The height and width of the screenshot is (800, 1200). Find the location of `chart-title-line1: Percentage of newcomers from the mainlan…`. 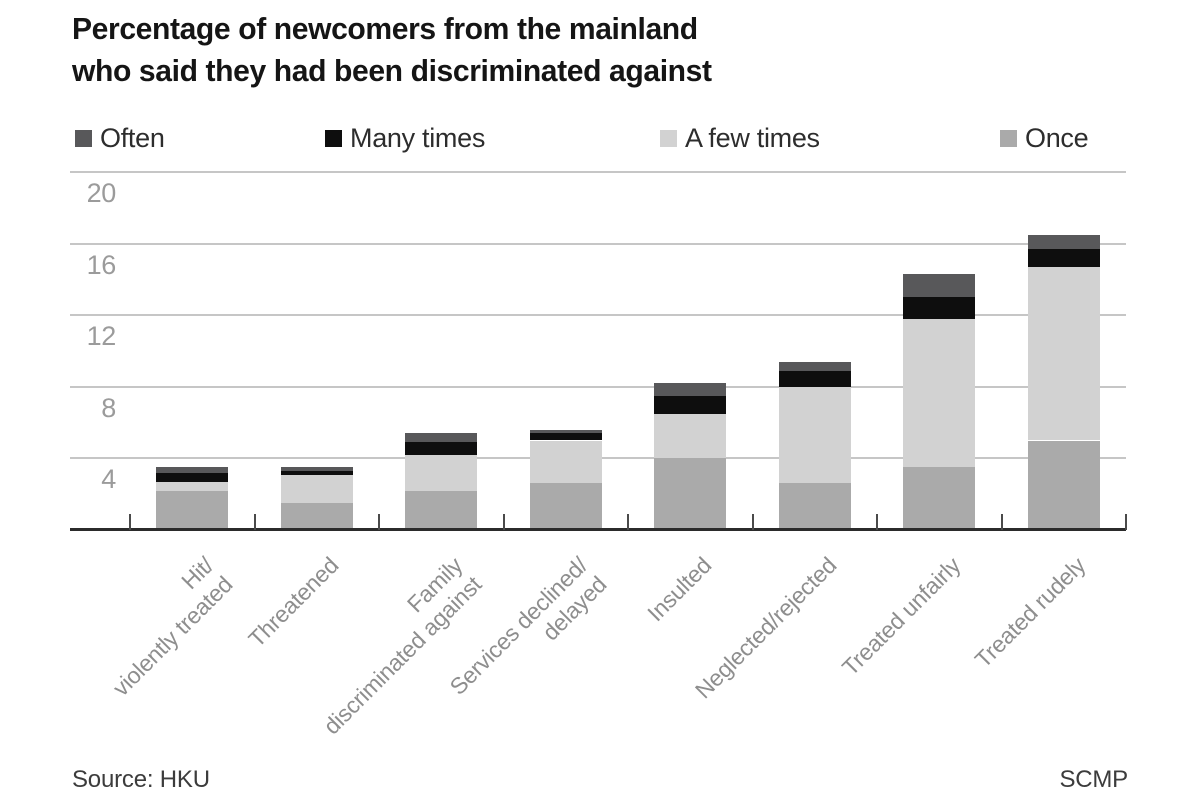

chart-title-line1: Percentage of newcomers from the mainlan… is located at coordinates (385, 28).